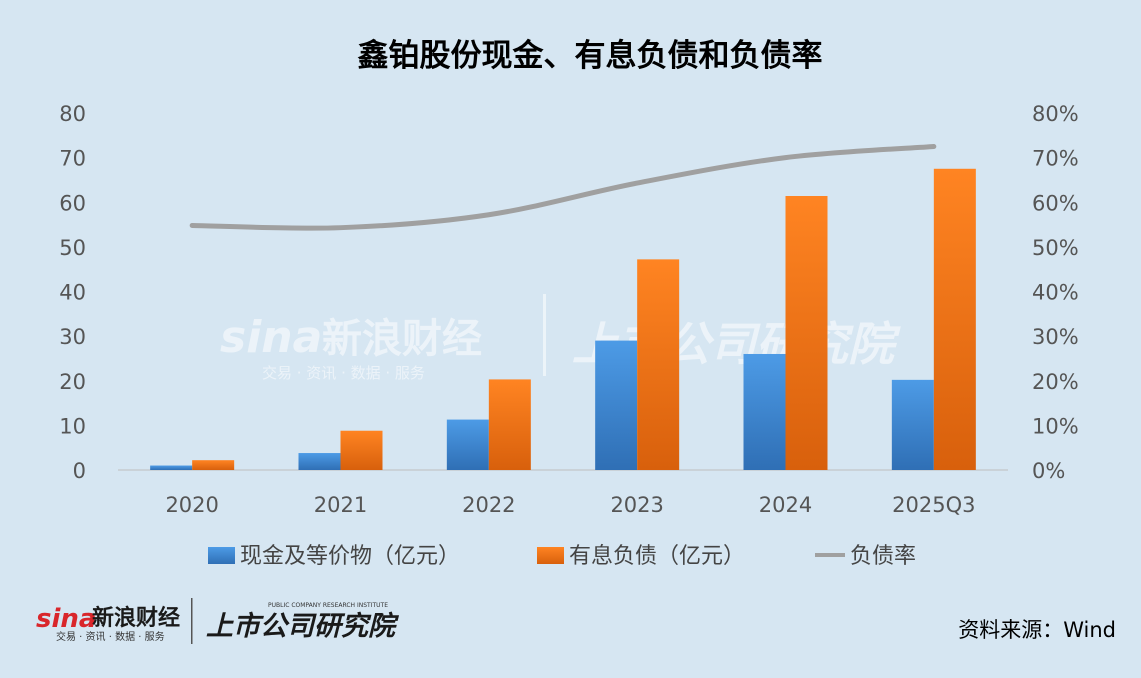 The height and width of the screenshot is (678, 1141). I want to click on line-debt-ratio, so click(563, 187).